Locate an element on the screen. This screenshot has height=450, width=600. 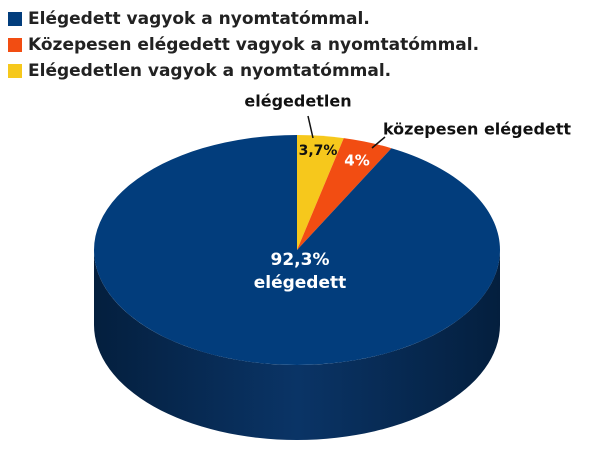
value-label: 92,3% is located at coordinates (300, 260).